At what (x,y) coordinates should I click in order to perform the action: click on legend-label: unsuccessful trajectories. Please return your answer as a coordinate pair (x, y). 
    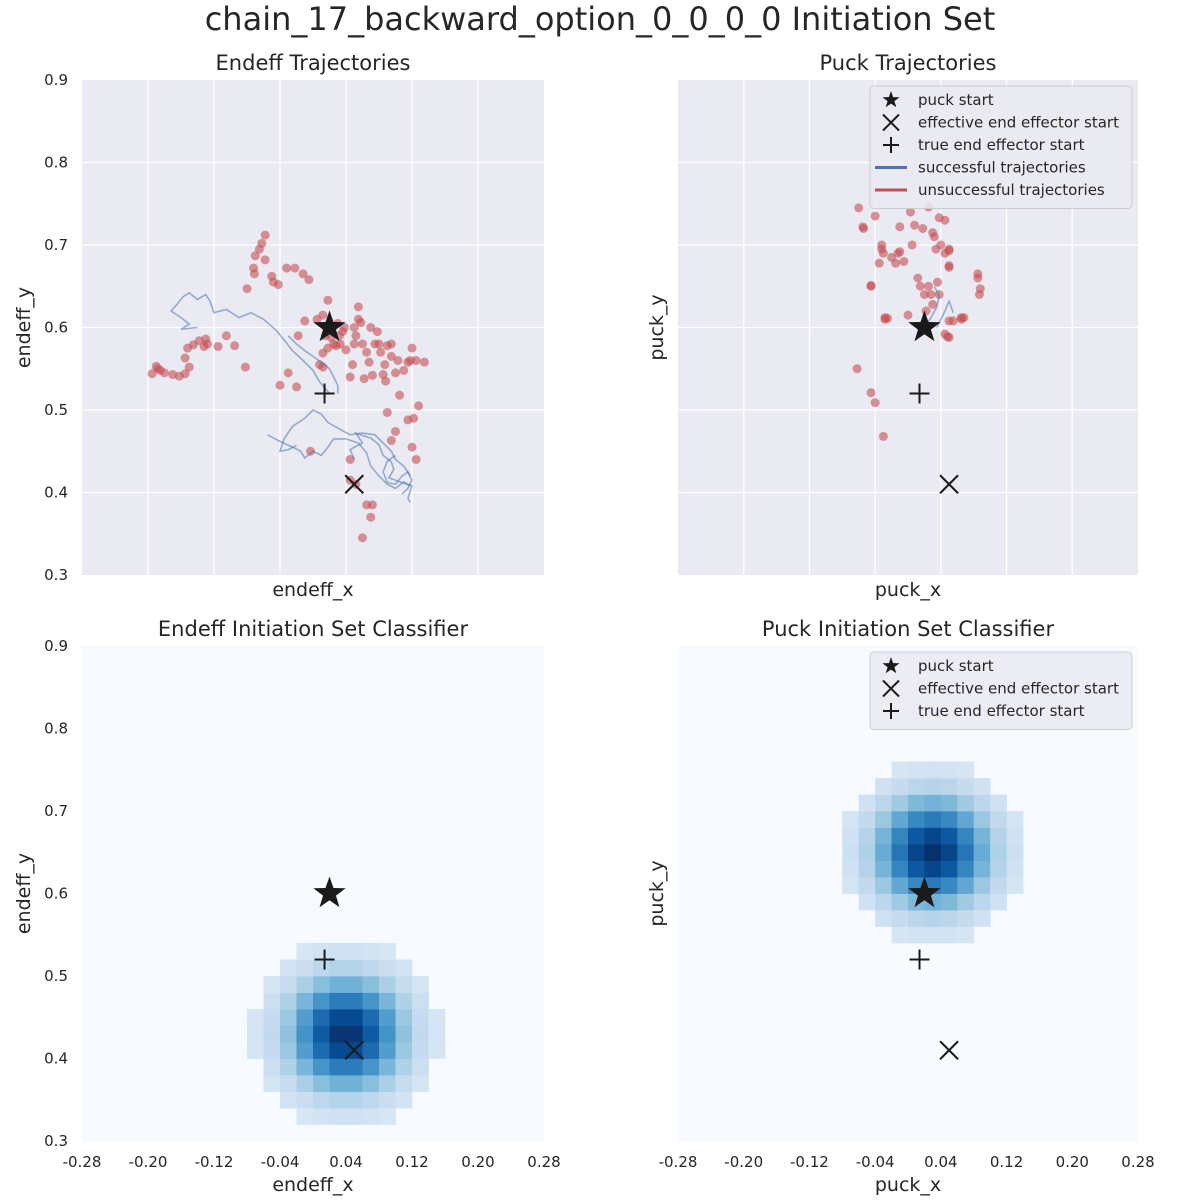
    Looking at the image, I should click on (1011, 190).